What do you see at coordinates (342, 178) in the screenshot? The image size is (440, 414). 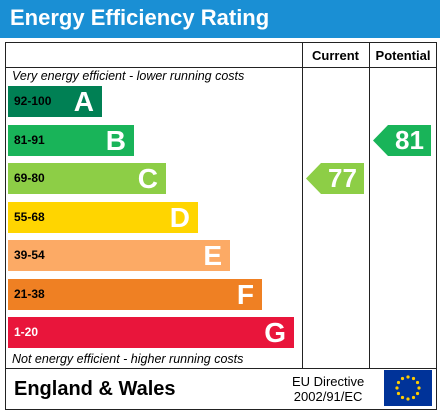 I see `current-rating-value: 77` at bounding box center [342, 178].